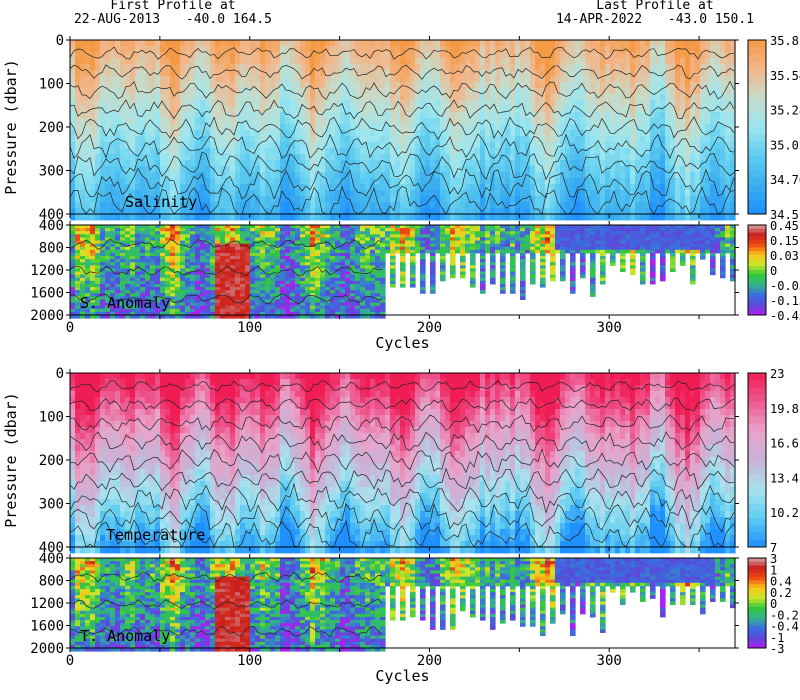  What do you see at coordinates (60, 374) in the screenshot?
I see `temperature-ytick-label: 0` at bounding box center [60, 374].